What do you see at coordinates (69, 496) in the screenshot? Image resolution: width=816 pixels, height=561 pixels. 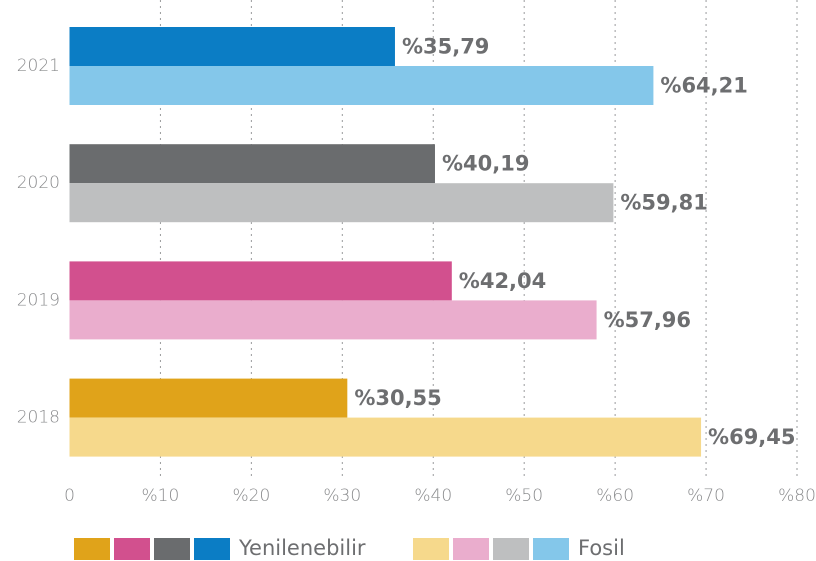 I see `x-tick-label: 0` at bounding box center [69, 496].